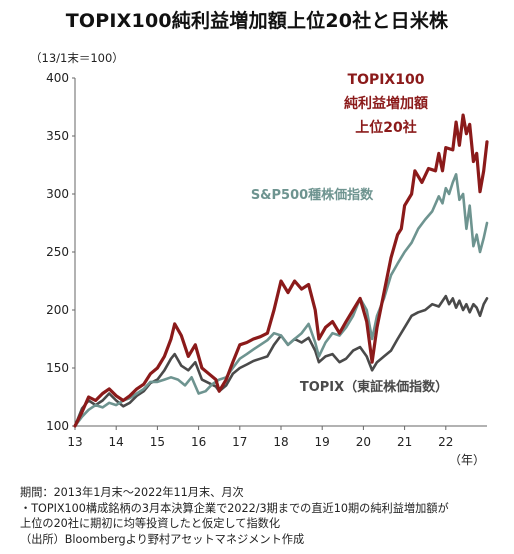 The width and height of the screenshot is (514, 554). I want to click on series-label-0: 上位20社, so click(385, 127).